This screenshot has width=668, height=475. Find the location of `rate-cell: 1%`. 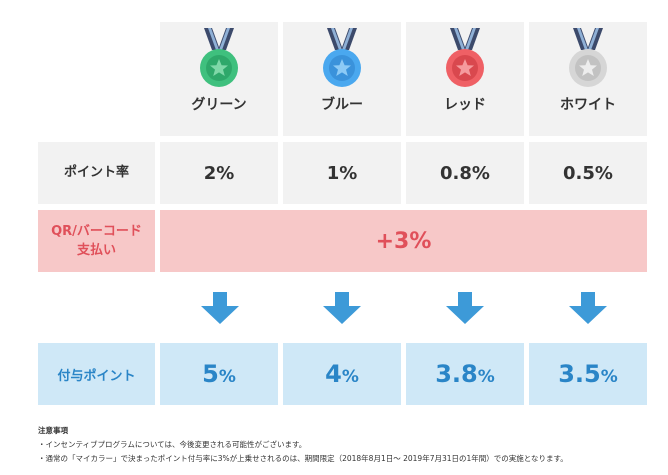

rate-cell: 1% is located at coordinates (342, 173).